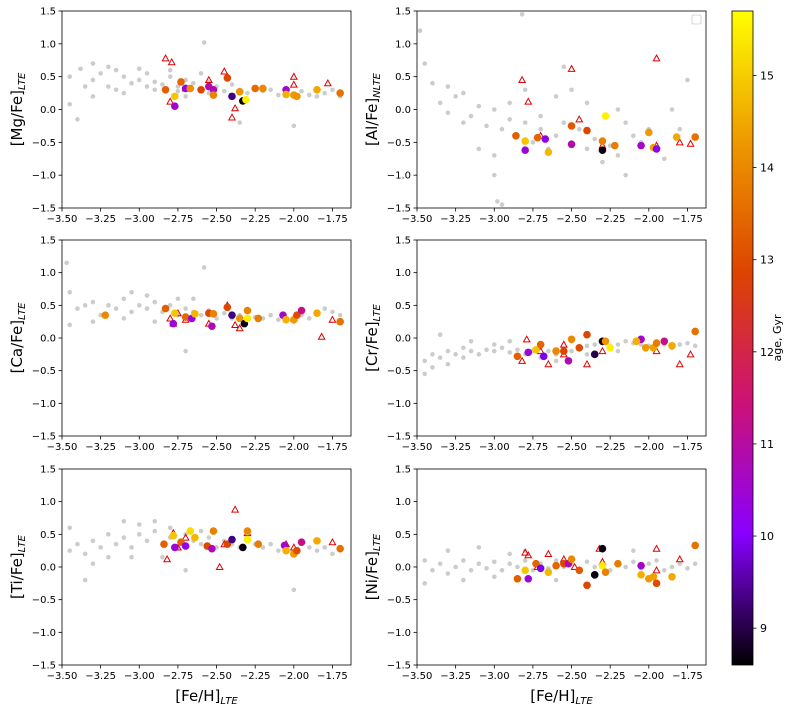 The image size is (793, 712). I want to click on data-points, so click(204, 307).